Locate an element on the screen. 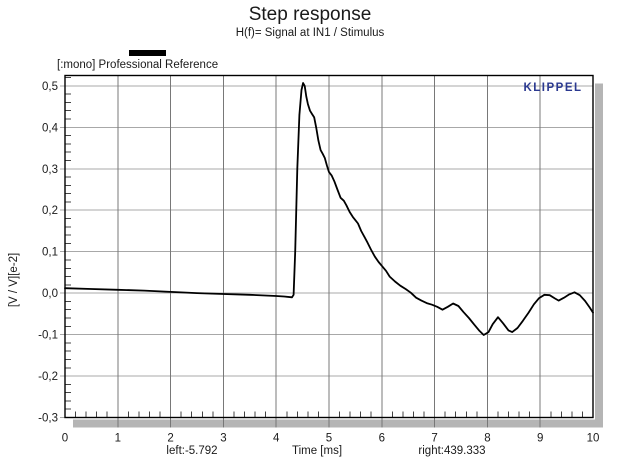  y-tick-label: 0,4 is located at coordinates (50, 128).